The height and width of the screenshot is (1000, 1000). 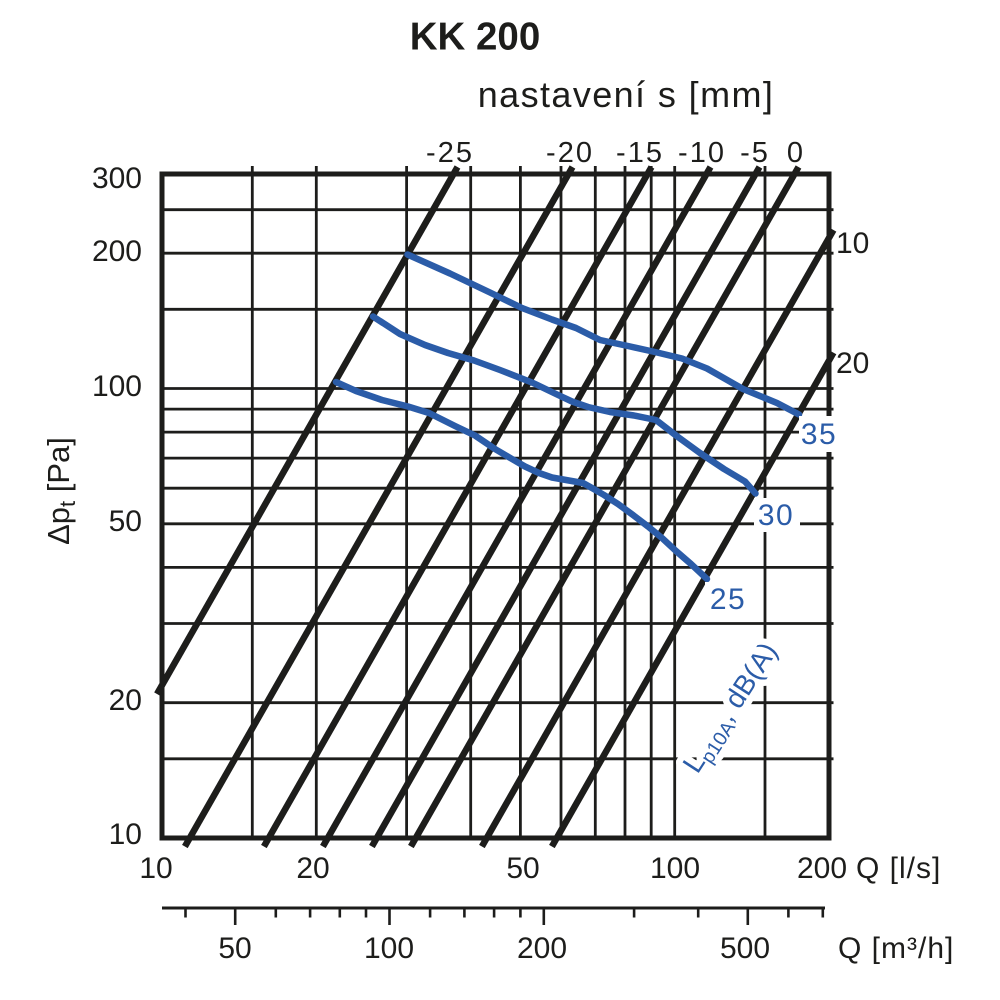 I want to click on svg-text: 300, so click(x=117, y=178).